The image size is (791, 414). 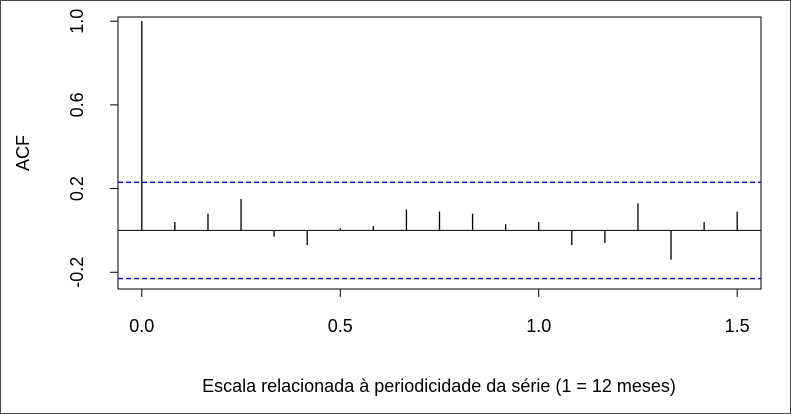 I want to click on x-axis: 0.0 0.5 1.0 1.5, so click(x=439, y=312).